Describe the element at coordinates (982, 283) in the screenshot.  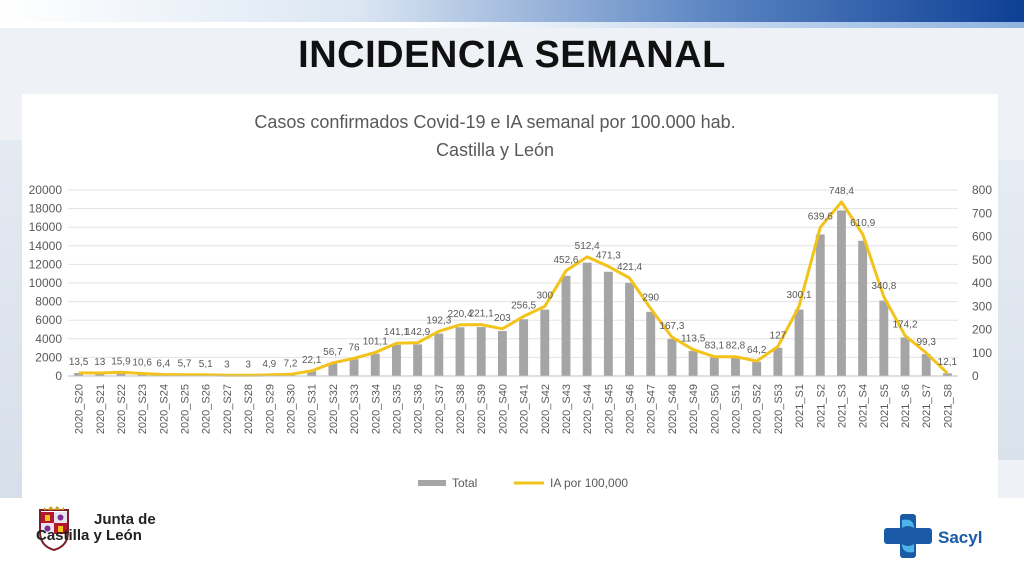
I see `right-axis-tick-label: 400` at that location.